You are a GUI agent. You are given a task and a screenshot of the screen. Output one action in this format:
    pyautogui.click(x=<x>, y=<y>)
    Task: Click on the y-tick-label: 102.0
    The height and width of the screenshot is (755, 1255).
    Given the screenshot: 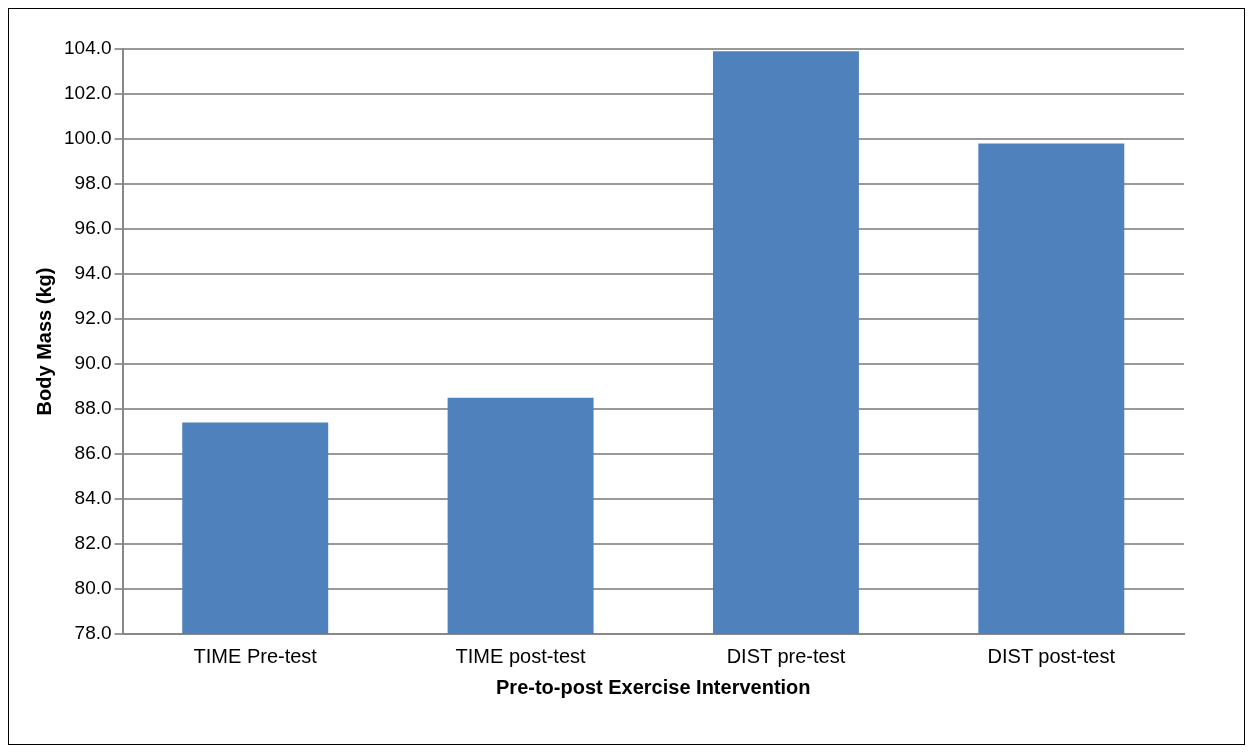 What is the action you would take?
    pyautogui.click(x=88, y=93)
    